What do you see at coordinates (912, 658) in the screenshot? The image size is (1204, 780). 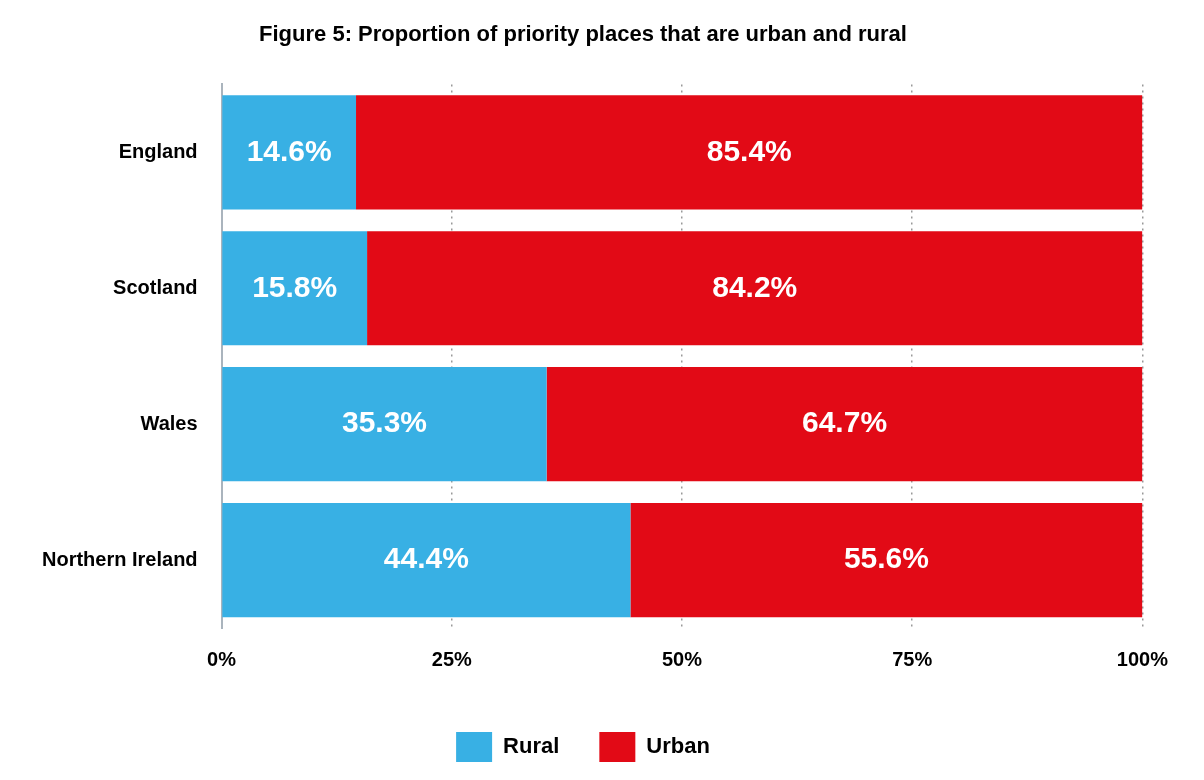 I see `x-tick-label: 75%` at bounding box center [912, 658].